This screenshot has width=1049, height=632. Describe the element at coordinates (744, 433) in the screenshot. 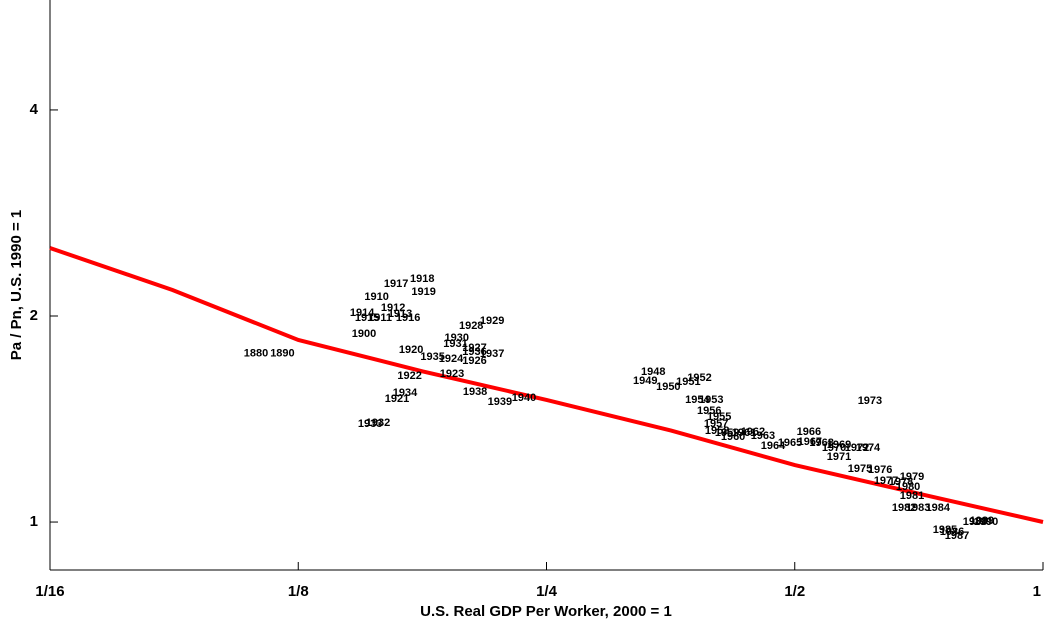

I see `point-label: 1961` at that location.